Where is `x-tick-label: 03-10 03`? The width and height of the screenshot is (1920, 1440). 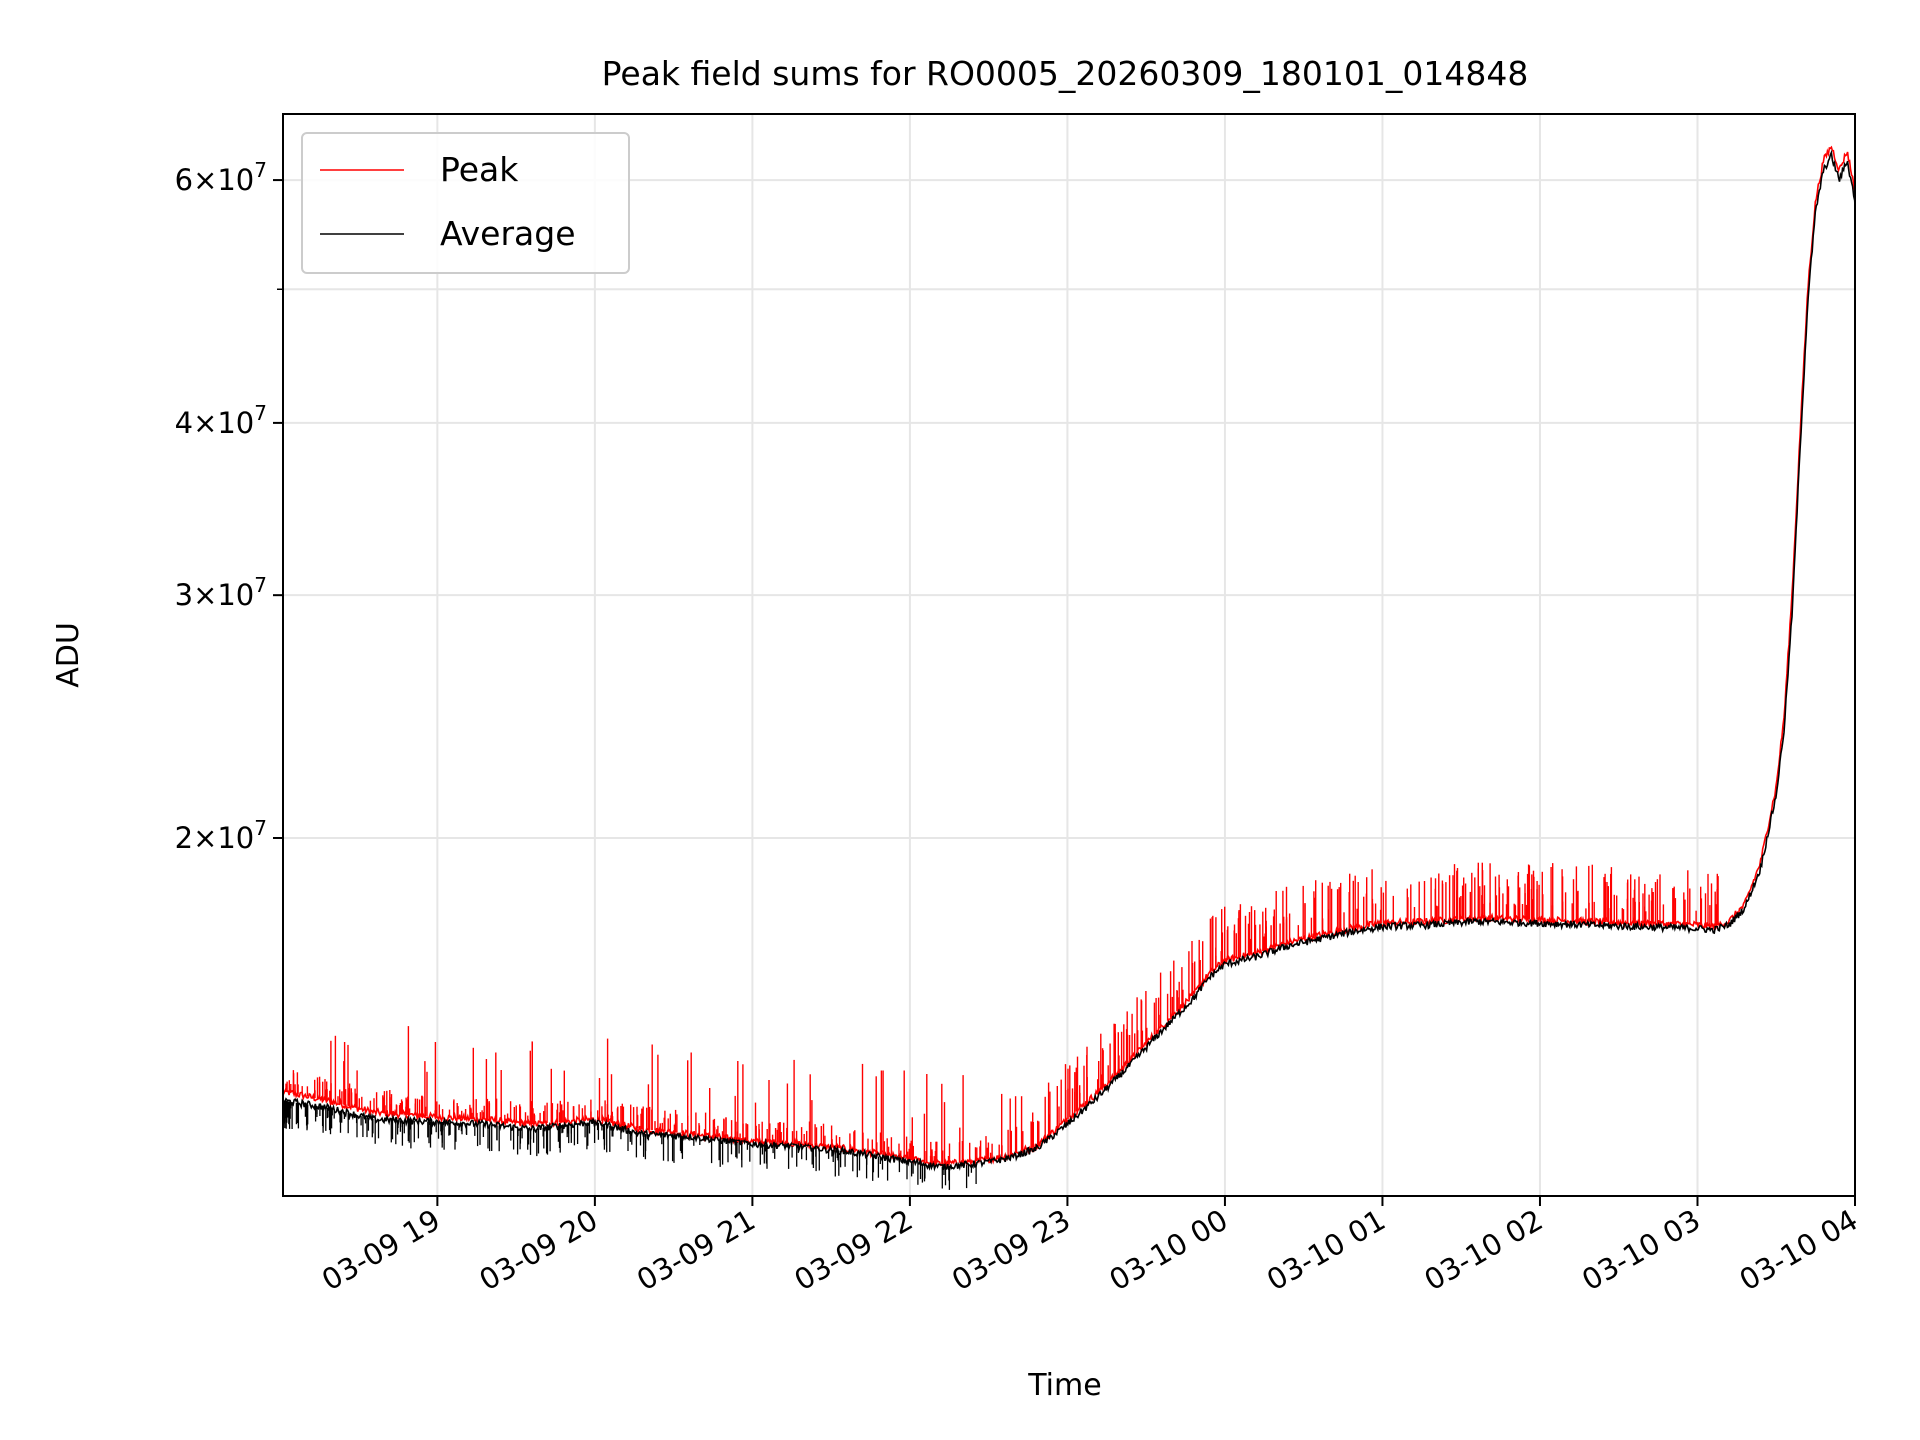
x-tick-label: 03-10 03 is located at coordinates (1641, 1250).